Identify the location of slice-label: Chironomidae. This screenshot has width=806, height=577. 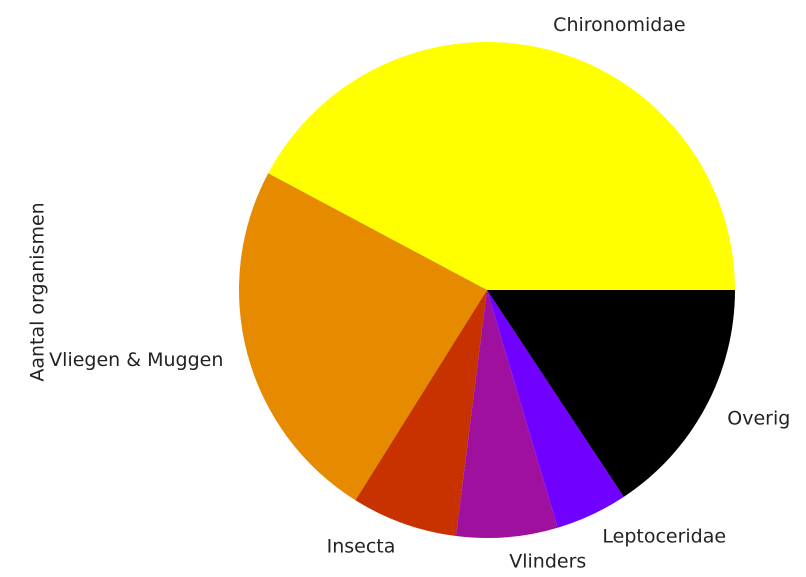
(619, 25).